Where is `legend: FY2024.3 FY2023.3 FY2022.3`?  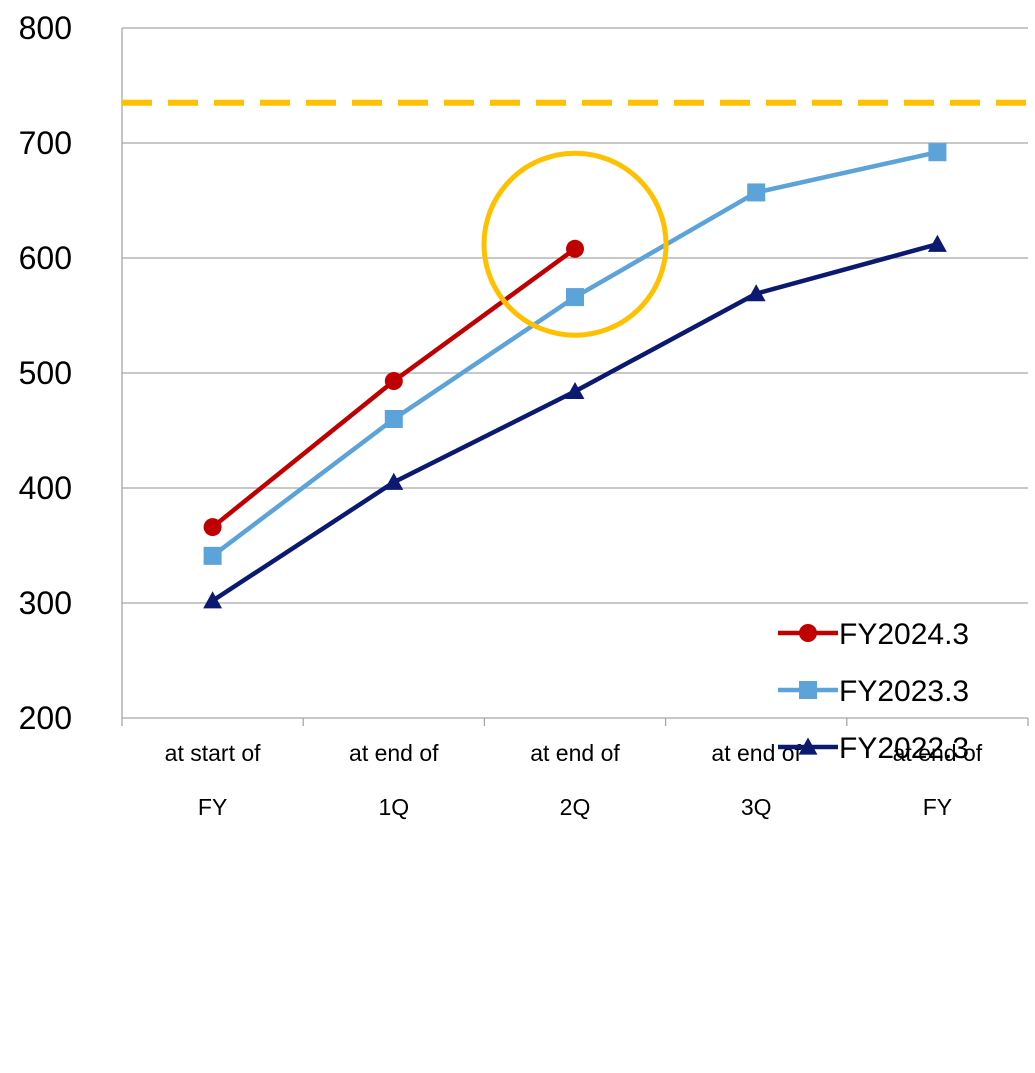 legend: FY2024.3 FY2023.3 FY2022.3 is located at coordinates (873, 691).